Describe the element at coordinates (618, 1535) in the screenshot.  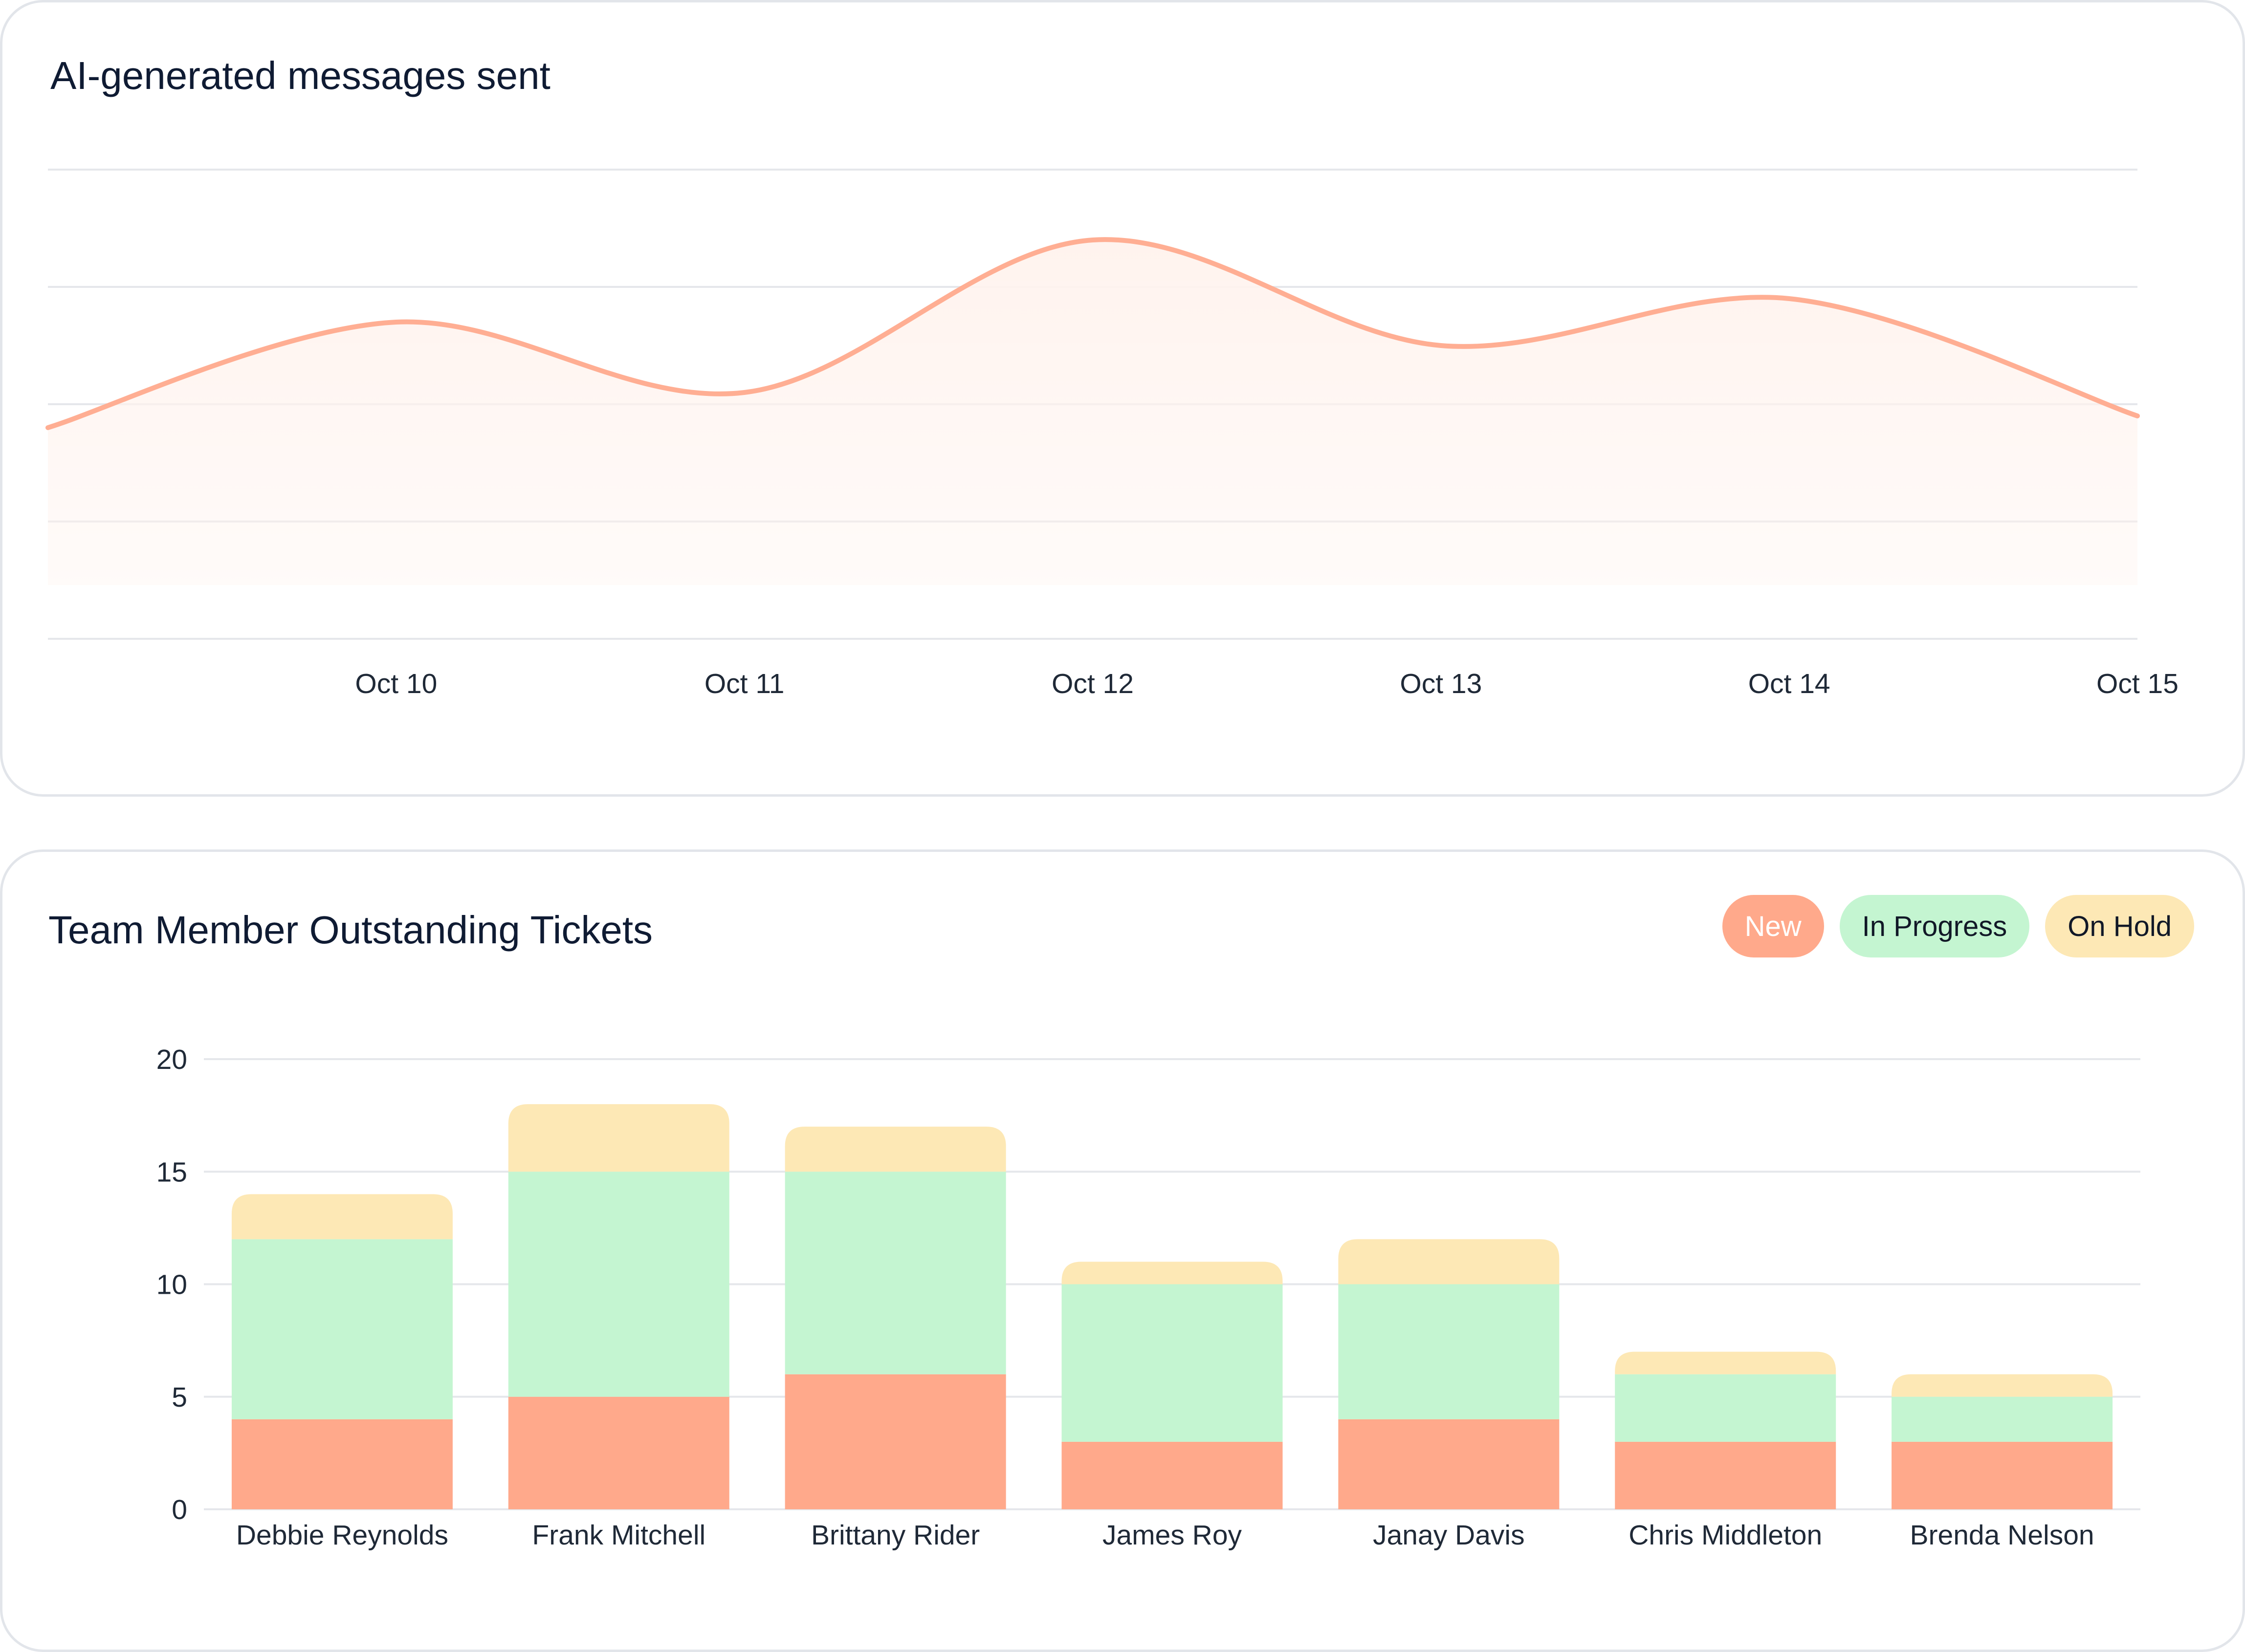
I see `x-category-label: Frank Mitchell` at that location.